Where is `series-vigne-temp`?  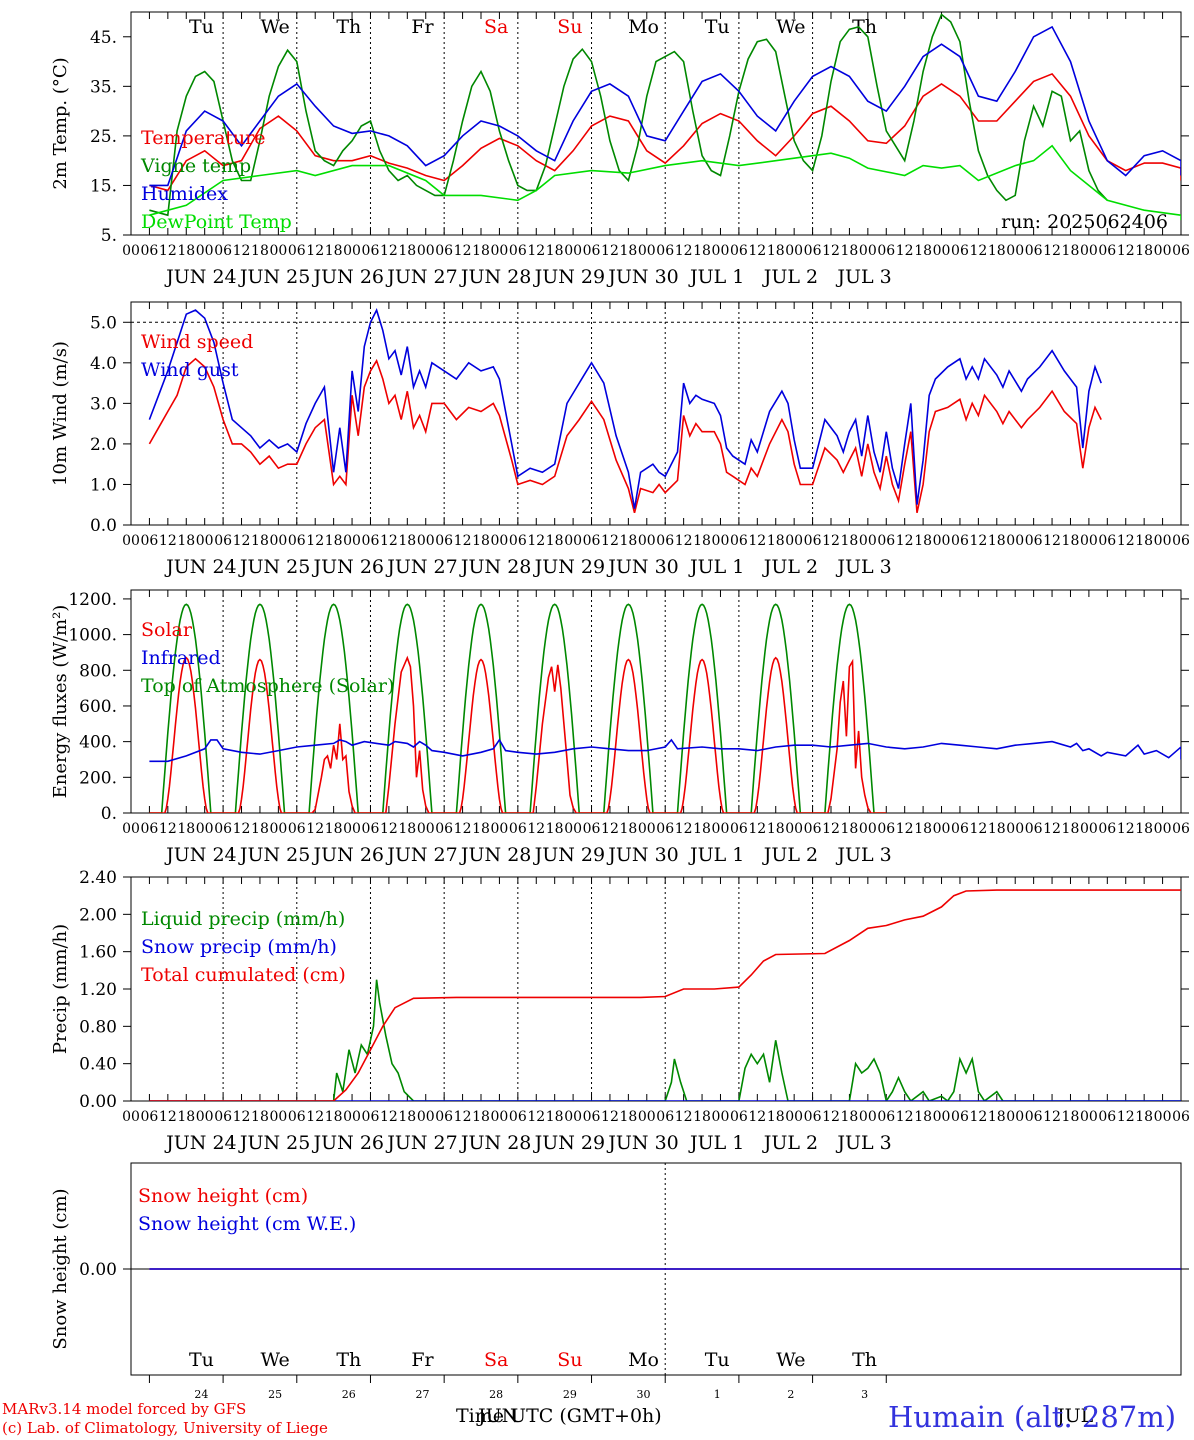
series-vigne-temp is located at coordinates (628, 115).